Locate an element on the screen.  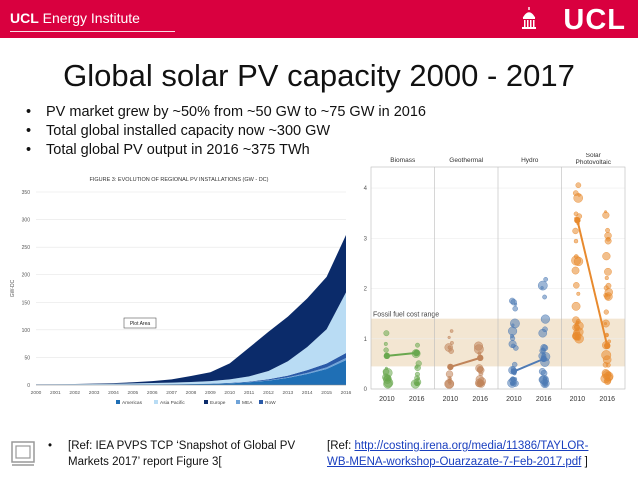
plot-area-tooltip is located at coordinates (140, 323).